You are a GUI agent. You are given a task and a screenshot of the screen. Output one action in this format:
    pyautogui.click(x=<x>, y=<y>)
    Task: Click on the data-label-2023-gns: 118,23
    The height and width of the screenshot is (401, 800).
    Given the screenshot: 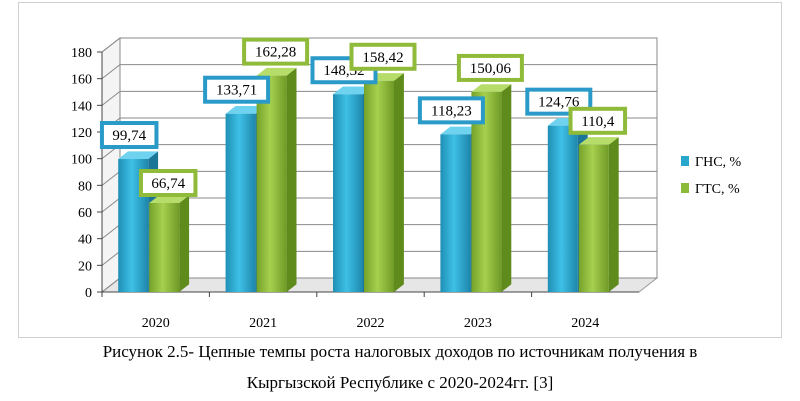 What is the action you would take?
    pyautogui.click(x=451, y=110)
    